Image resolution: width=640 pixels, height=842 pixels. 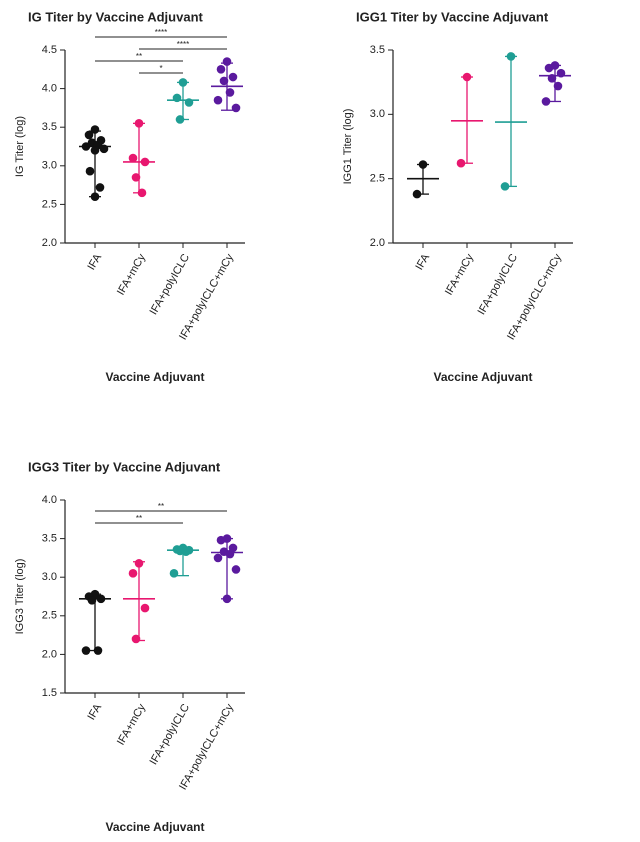 I want to click on y-tick-label: 1.5, so click(x=49, y=693).